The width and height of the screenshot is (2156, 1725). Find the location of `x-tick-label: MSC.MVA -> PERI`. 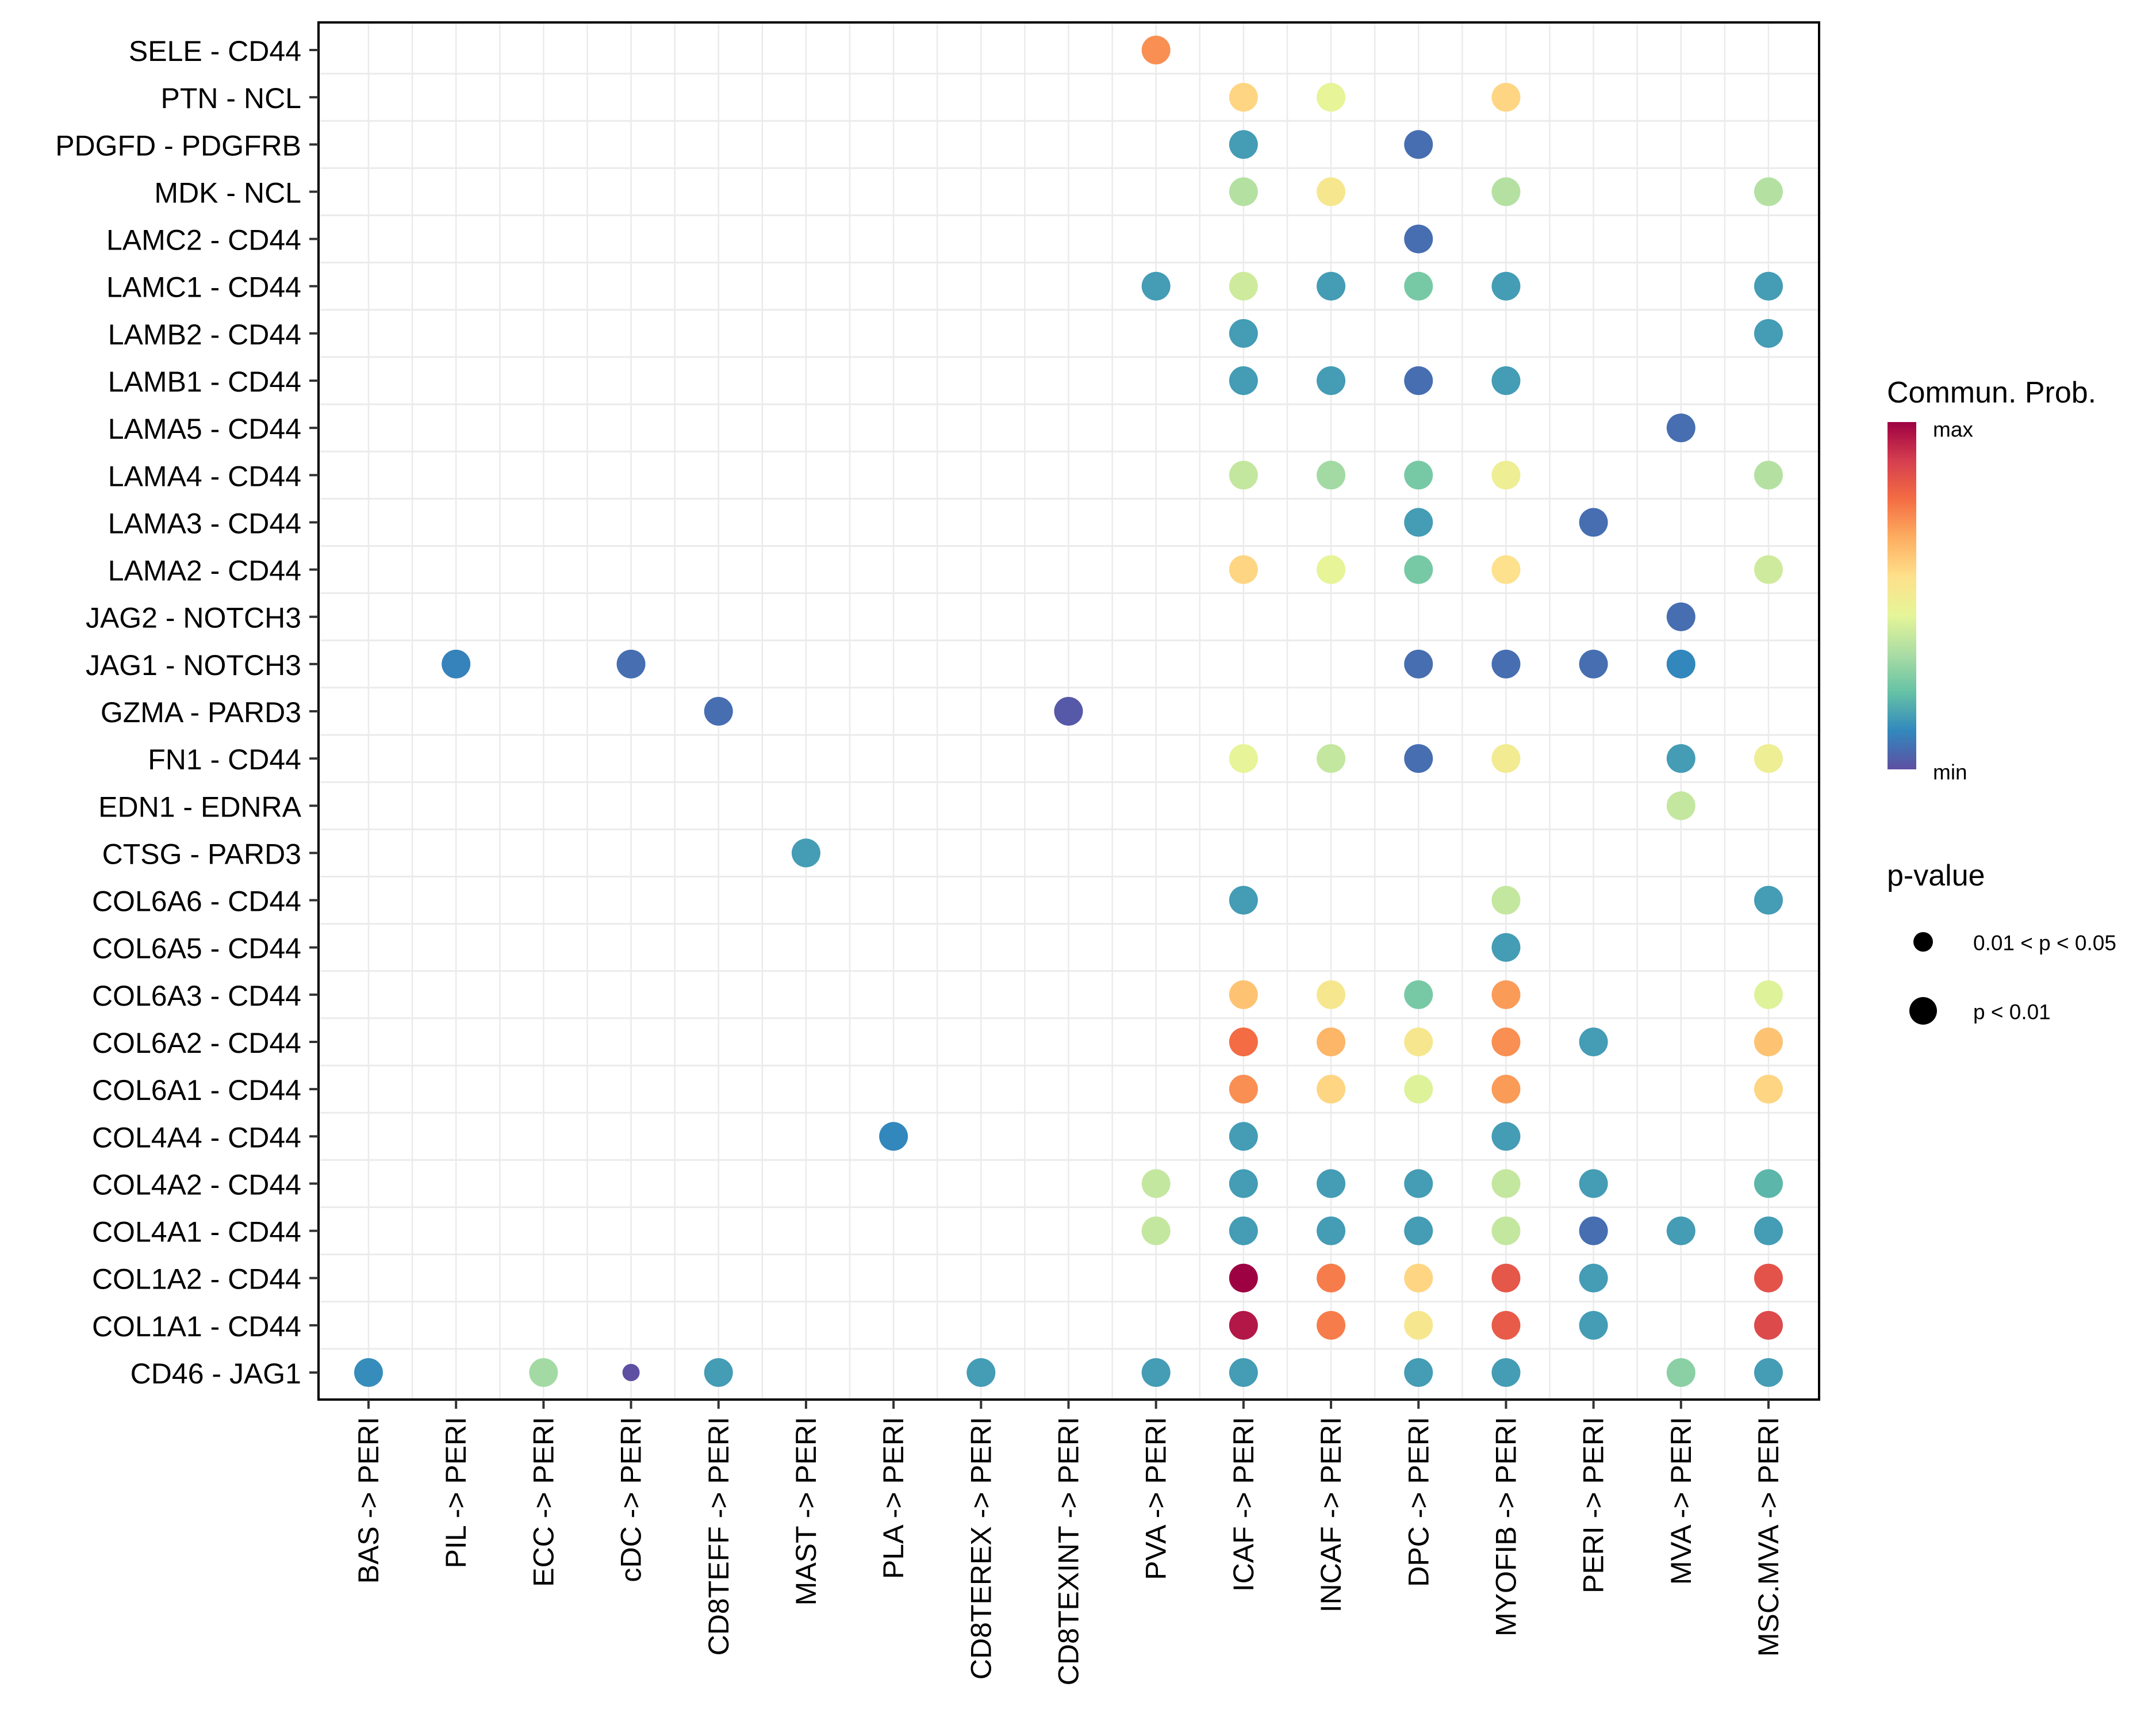

x-tick-label: MSC.MVA -> PERI is located at coordinates (1768, 1537).